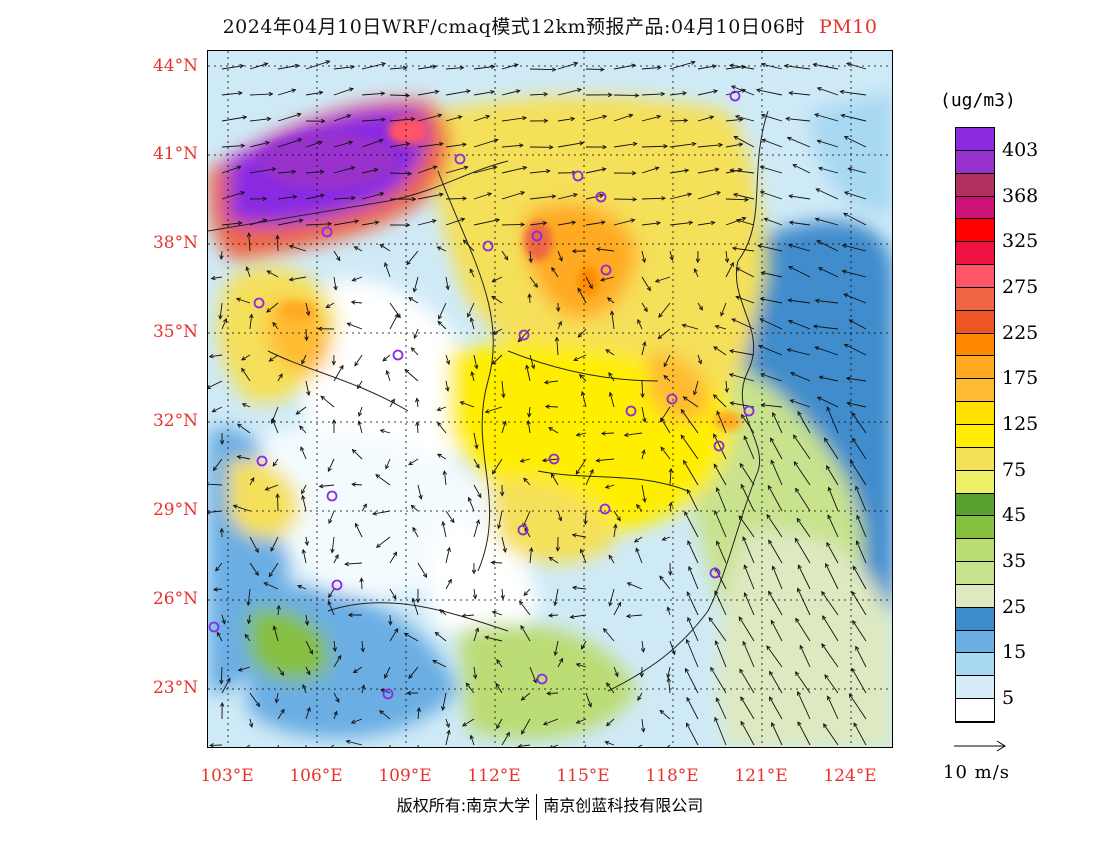 This screenshot has width=1100, height=850. I want to click on legend-swatch, so click(975, 139).